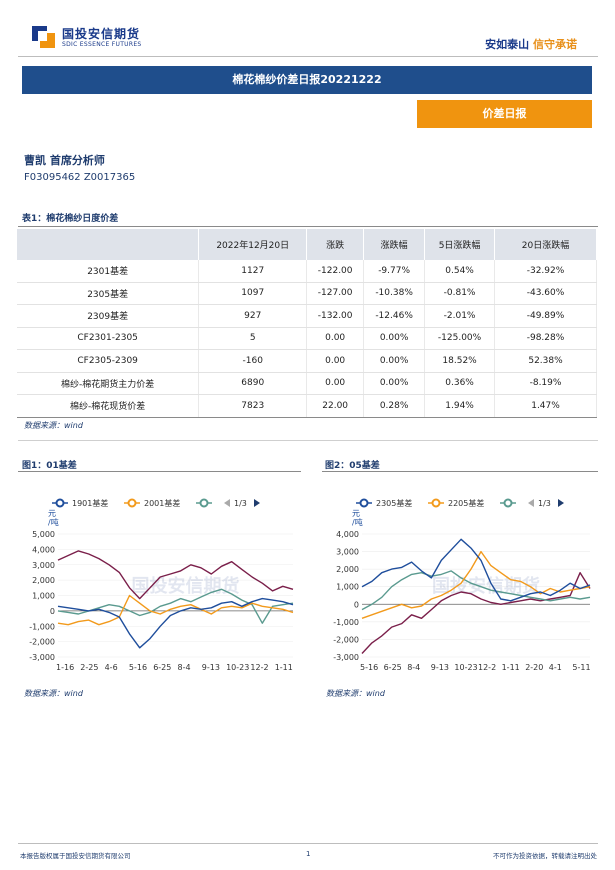 The image size is (615, 870). I want to click on table-row: 2309基差 927 -132.00 -12.46% -2.01% -49.89%, so click(307, 316).